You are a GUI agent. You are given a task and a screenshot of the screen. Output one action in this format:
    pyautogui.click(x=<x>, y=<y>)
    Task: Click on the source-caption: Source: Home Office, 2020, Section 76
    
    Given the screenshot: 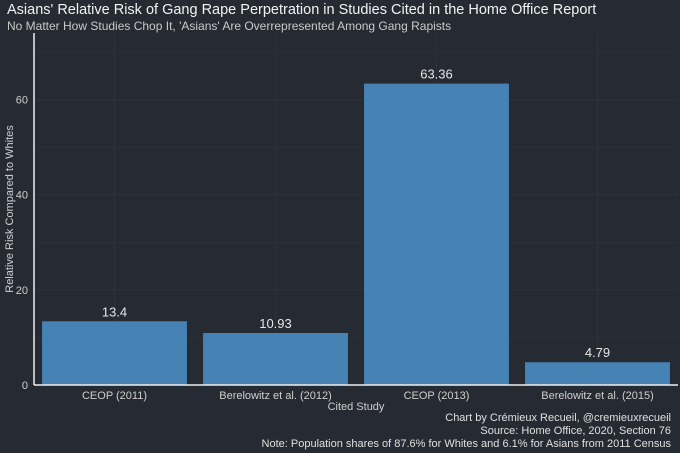 What is the action you would take?
    pyautogui.click(x=575, y=431)
    